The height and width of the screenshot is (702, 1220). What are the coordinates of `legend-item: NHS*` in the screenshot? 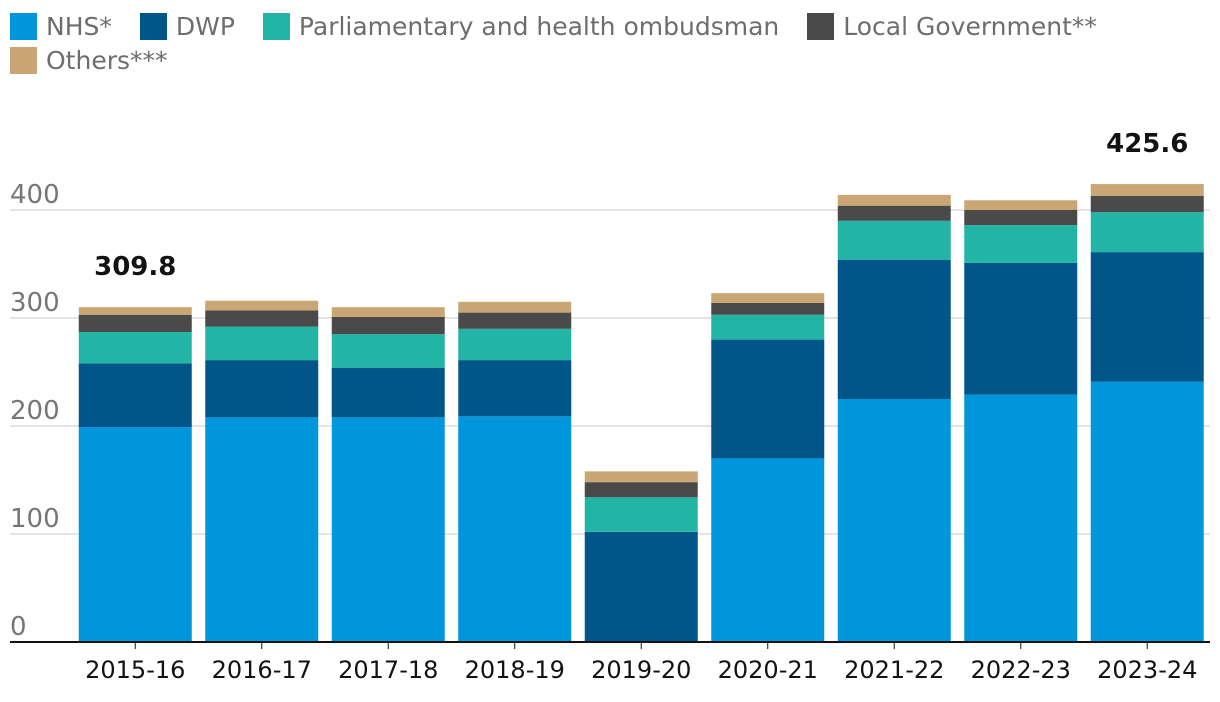 It's located at (61, 26).